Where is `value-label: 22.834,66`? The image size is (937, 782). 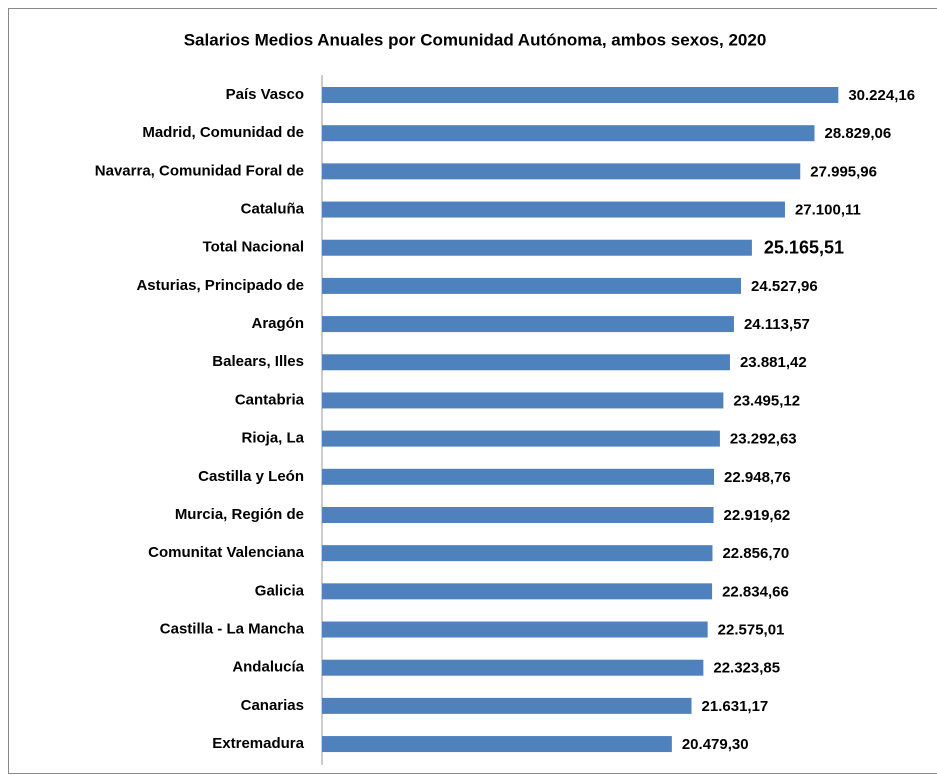 value-label: 22.834,66 is located at coordinates (755, 591).